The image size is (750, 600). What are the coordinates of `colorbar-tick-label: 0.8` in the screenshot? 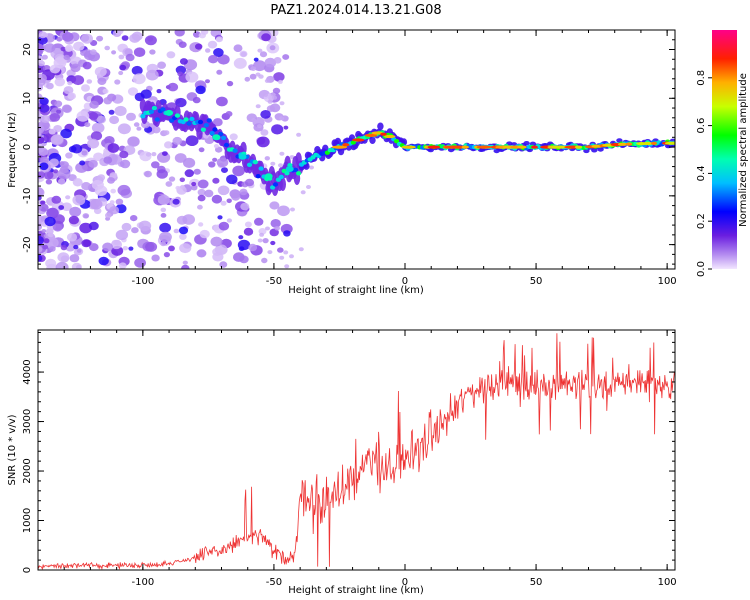 It's located at (701, 78).